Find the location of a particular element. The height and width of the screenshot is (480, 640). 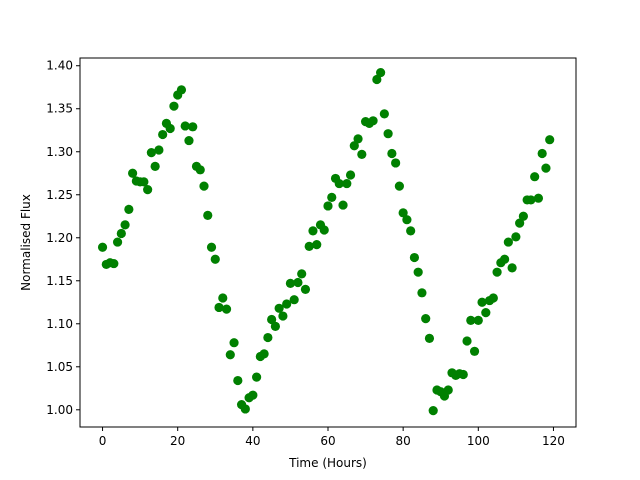

y-tick-label: 1.05 is located at coordinates (59, 367).